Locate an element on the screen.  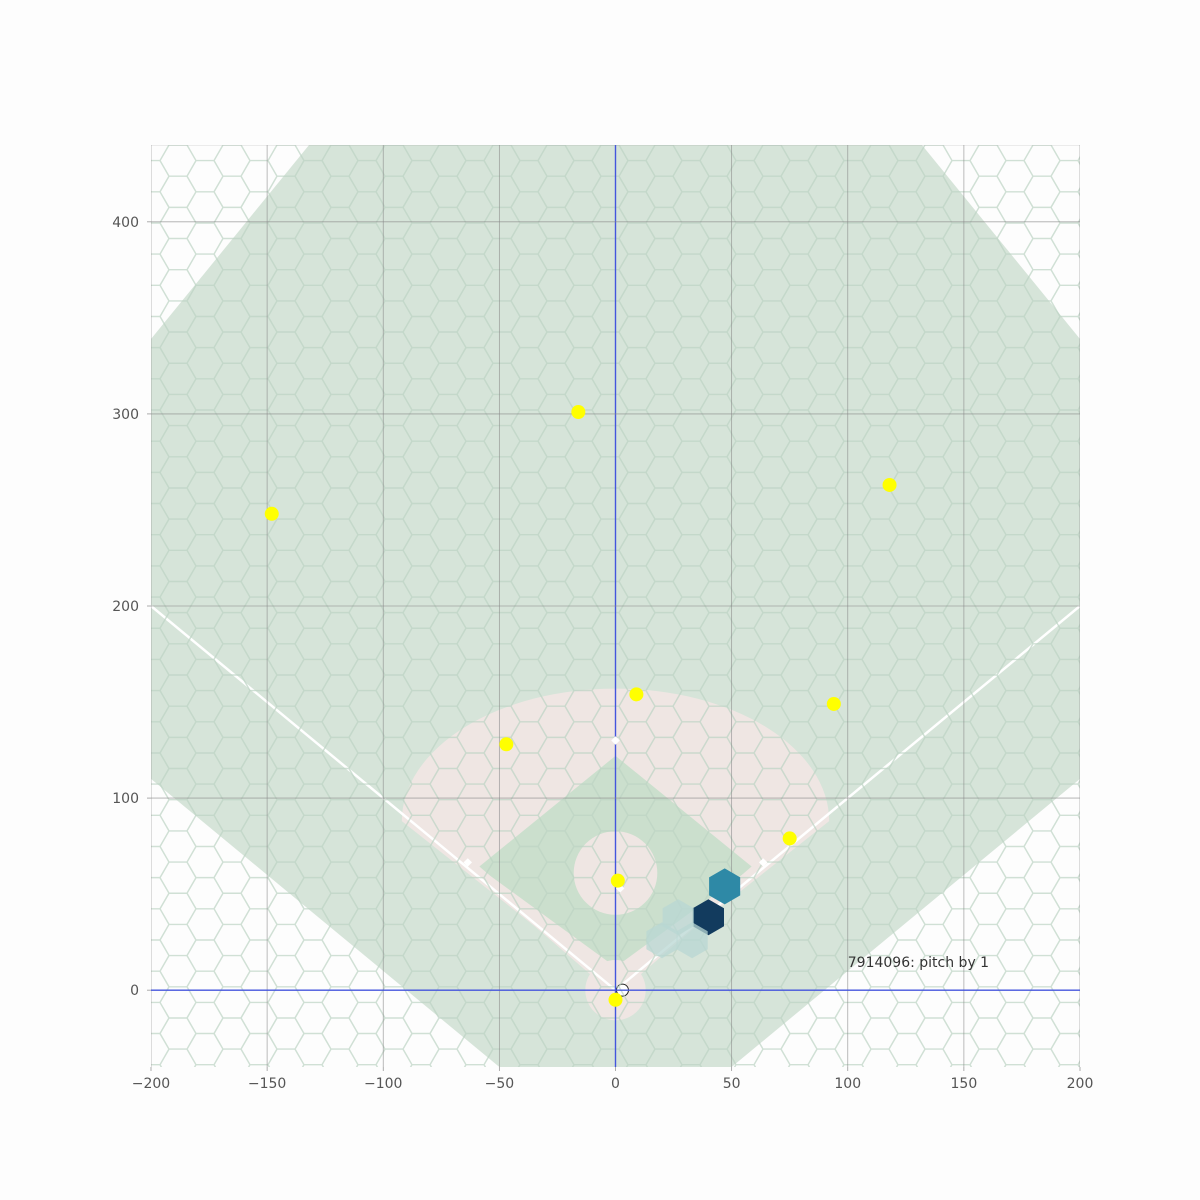
x-tick-label: −200 is located at coordinates (151, 1084).